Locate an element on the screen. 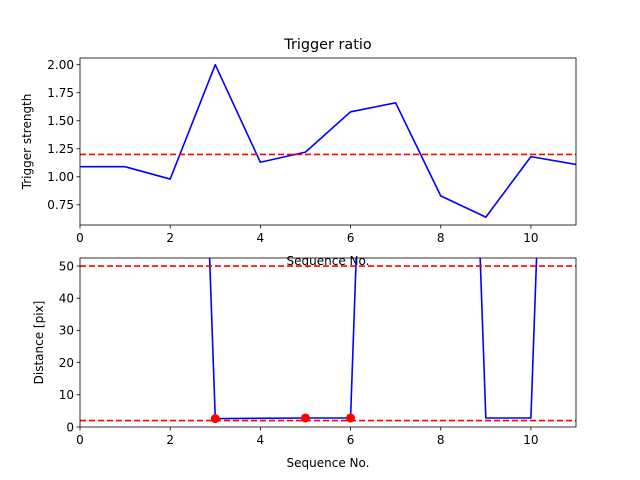 This screenshot has height=480, width=640. y-tick-label: 1.75 is located at coordinates (60, 93).